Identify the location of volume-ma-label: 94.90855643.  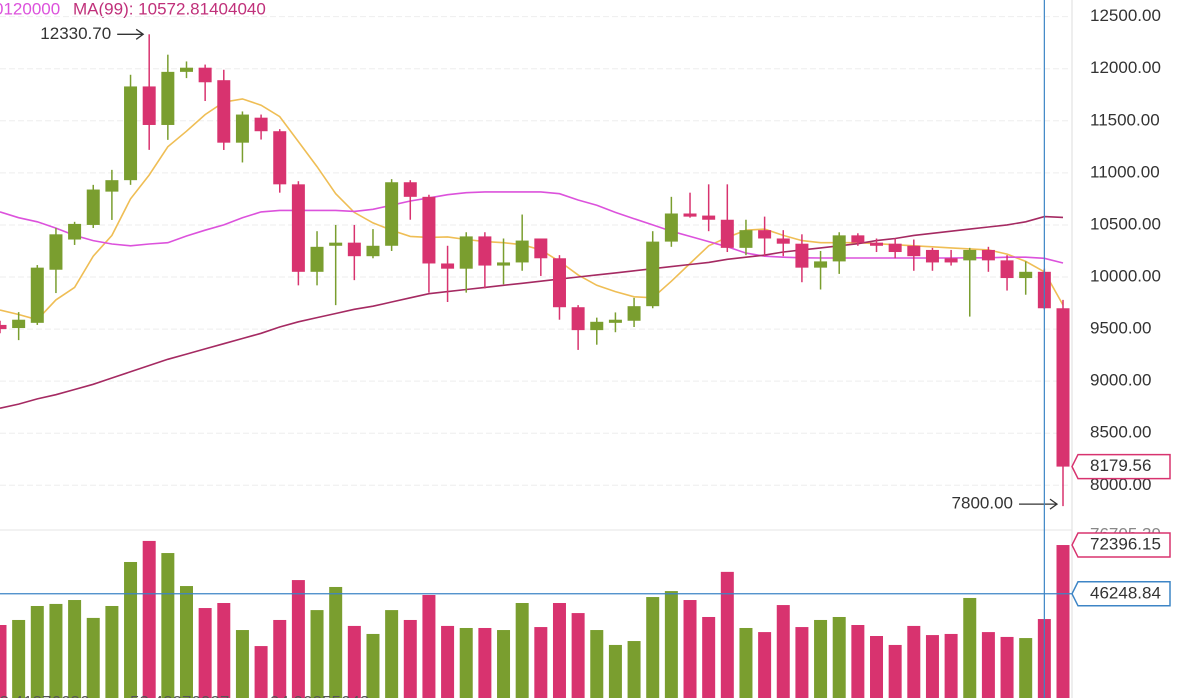
(319, 695).